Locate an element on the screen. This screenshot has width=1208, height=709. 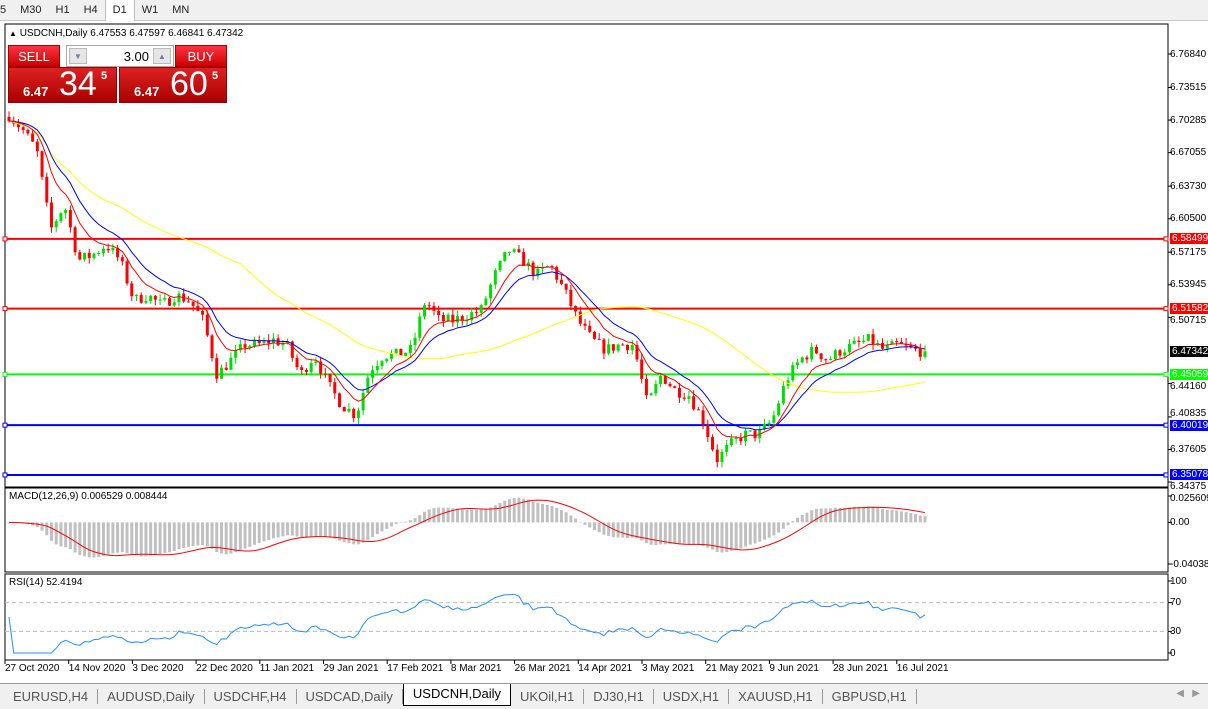
date-axis-label: 21 May 2021 is located at coordinates (734, 668).